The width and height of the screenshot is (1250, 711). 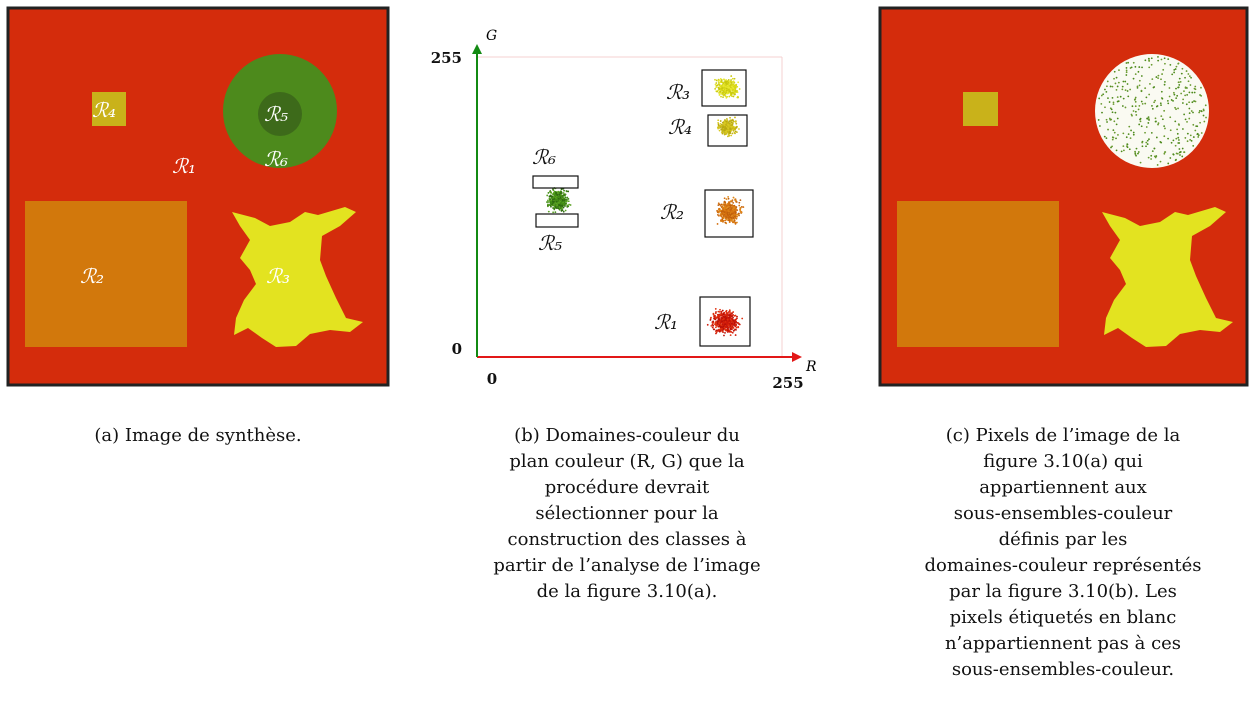 What do you see at coordinates (457, 349) in the screenshot?
I see `y-min: 0` at bounding box center [457, 349].